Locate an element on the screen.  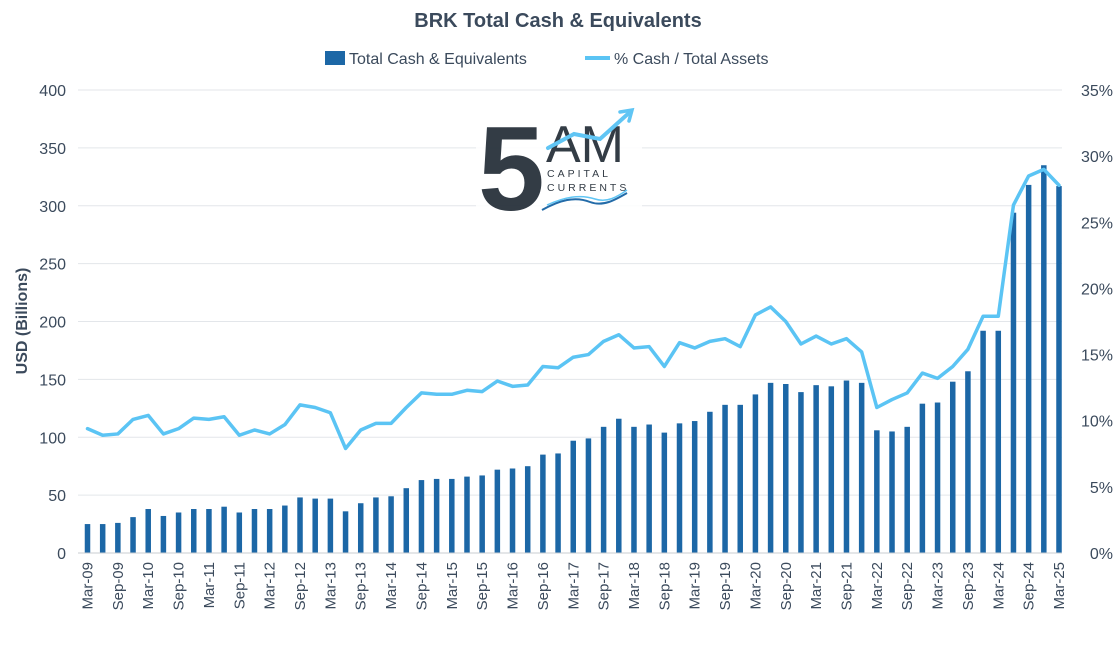
x-tick-label: Sep-20 is located at coordinates (786, 586).